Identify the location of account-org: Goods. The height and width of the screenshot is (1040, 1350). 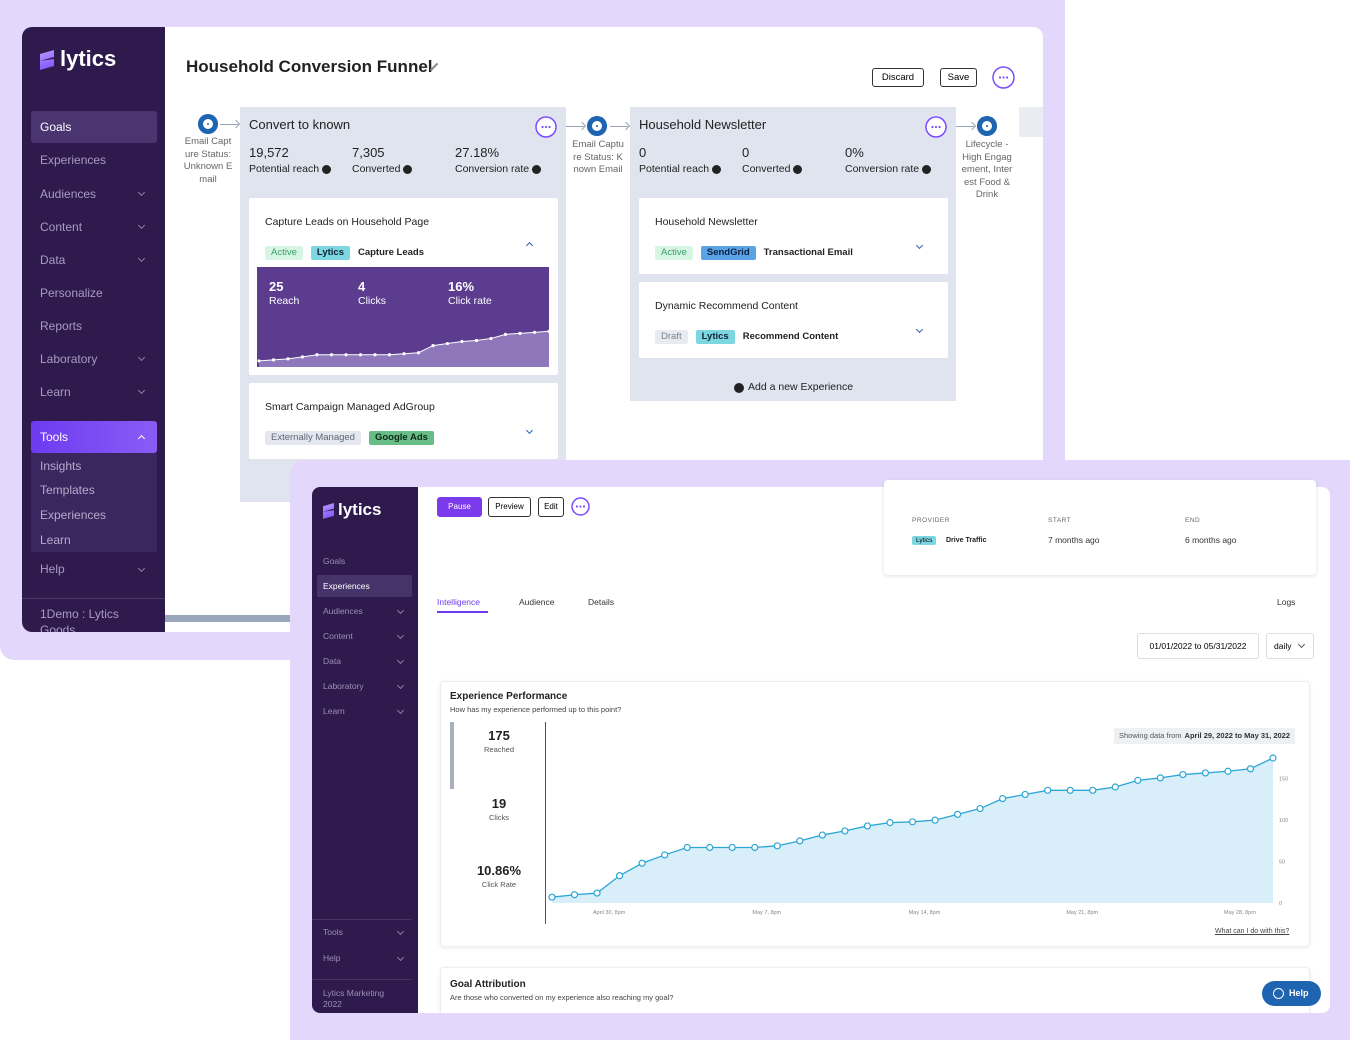
(58, 627).